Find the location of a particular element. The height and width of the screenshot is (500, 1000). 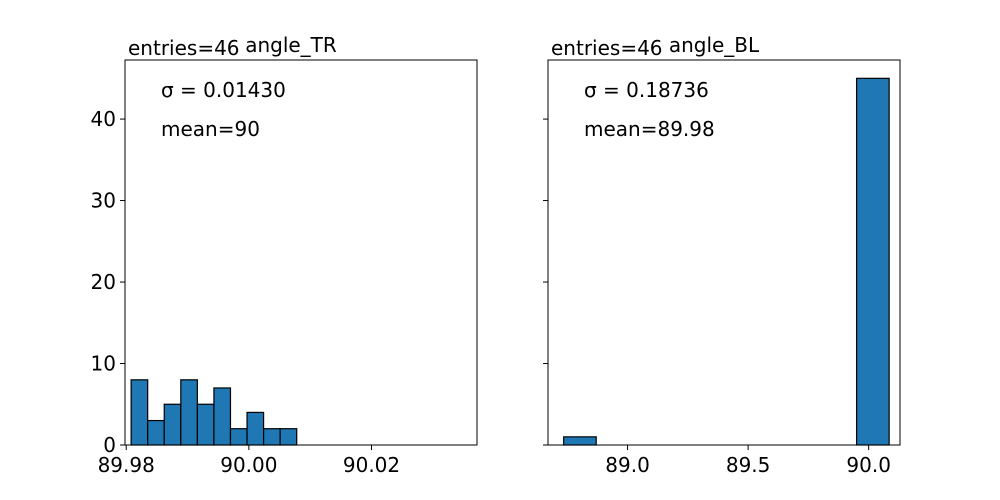

mean-annotation: mean=89.98 is located at coordinates (649, 129).